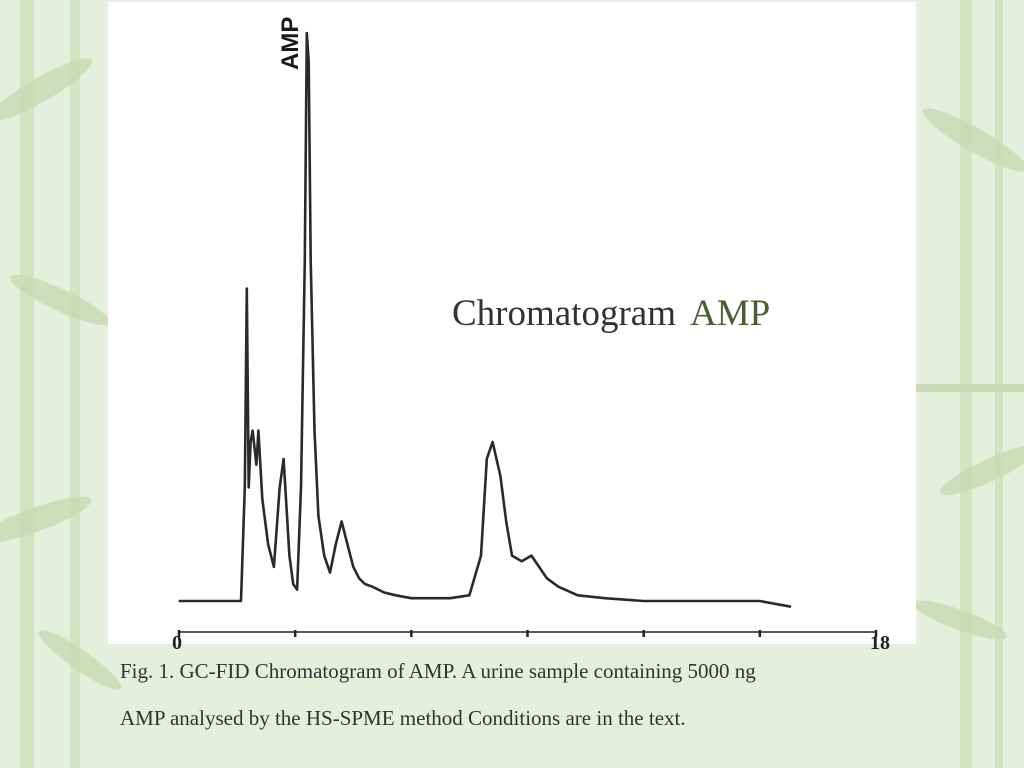 This screenshot has height=768, width=1024. Describe the element at coordinates (177, 643) in the screenshot. I see `x-tick-label-start: 0` at that location.